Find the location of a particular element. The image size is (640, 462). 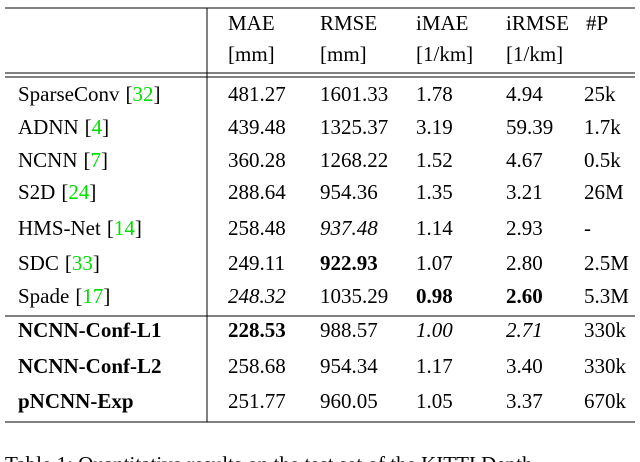

cell: 954.36 is located at coordinates (349, 192).